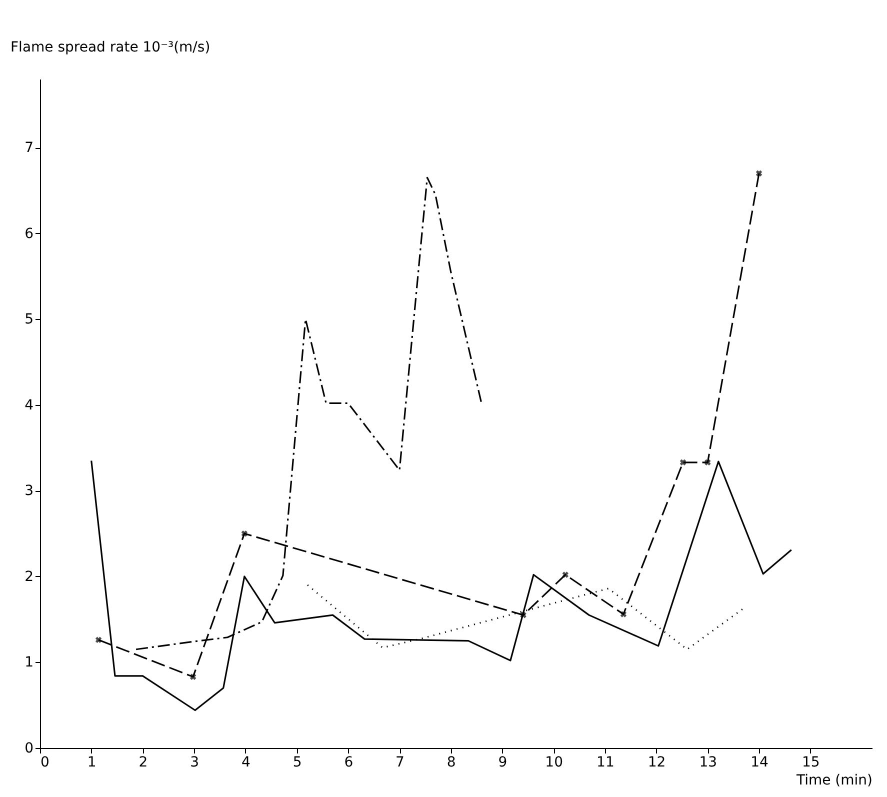 Image resolution: width=887 pixels, height=797 pixels. What do you see at coordinates (833, 780) in the screenshot?
I see `x-axis-title: Time (min)` at bounding box center [833, 780].